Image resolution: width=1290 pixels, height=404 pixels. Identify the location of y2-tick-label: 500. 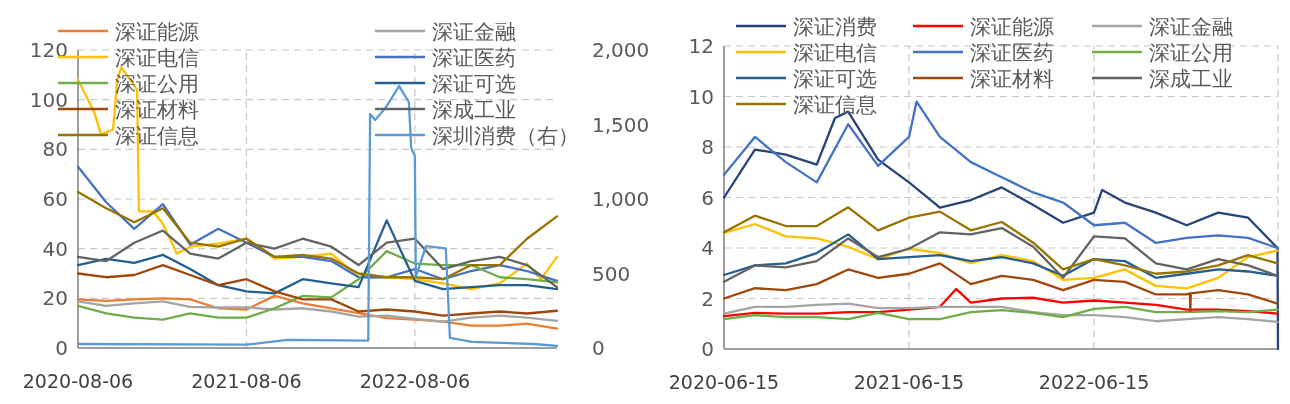
(611, 273).